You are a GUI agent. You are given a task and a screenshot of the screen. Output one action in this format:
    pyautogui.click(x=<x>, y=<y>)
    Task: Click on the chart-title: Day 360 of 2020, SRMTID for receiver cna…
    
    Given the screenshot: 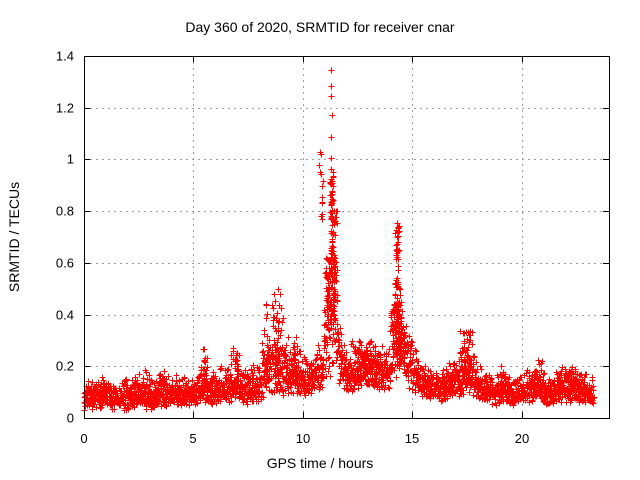 What is the action you would take?
    pyautogui.click(x=320, y=27)
    